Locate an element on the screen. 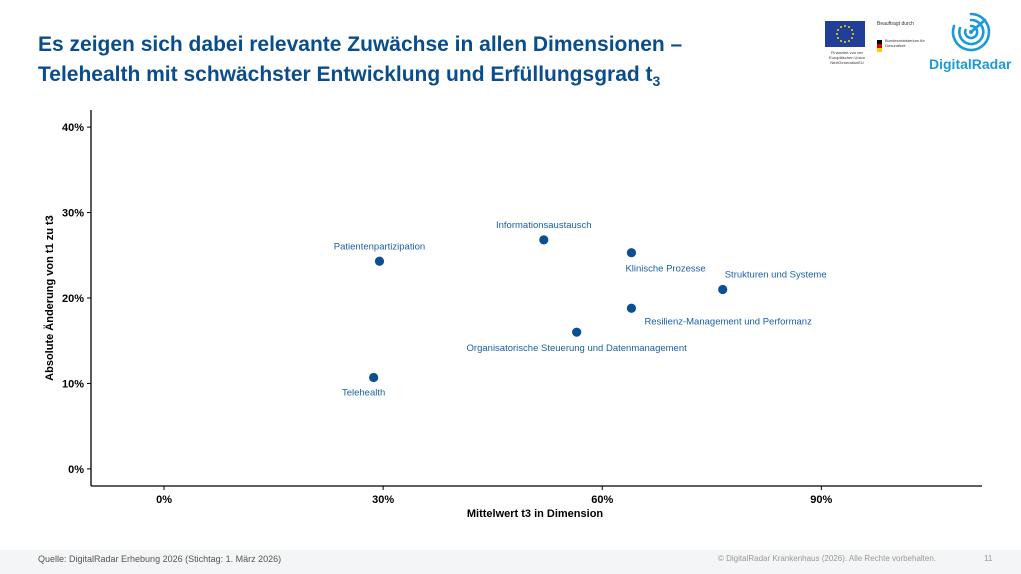 This screenshot has width=1021, height=574. commissioned-by-label: Beauftragt durch is located at coordinates (895, 24).